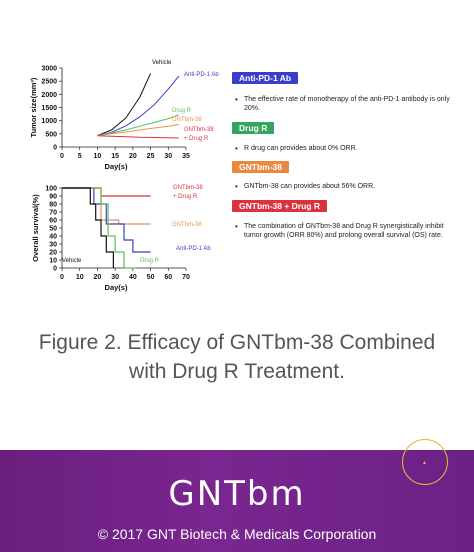 Image resolution: width=474 pixels, height=552 pixels. I want to click on caption-line-2: with Drug R Treatment., so click(237, 371).